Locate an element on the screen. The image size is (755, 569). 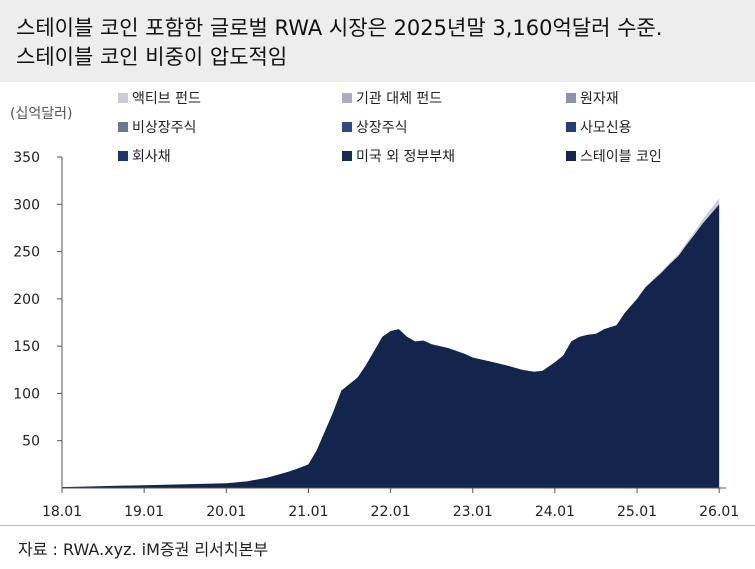
chart-title-line2: 스테이블 코인 비중이 압도적임 is located at coordinates (152, 57).